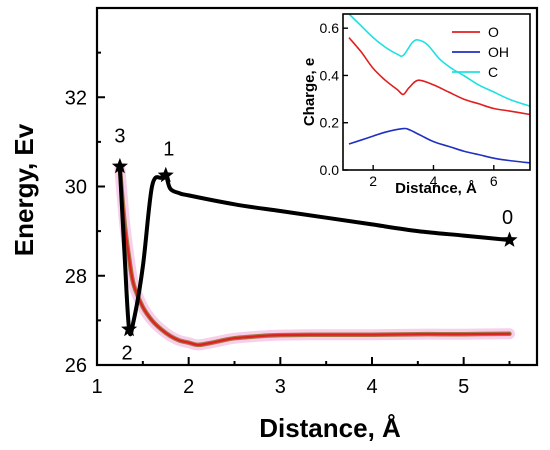 Image resolution: width=550 pixels, height=450 pixels. Describe the element at coordinates (373, 181) in the screenshot. I see `inset-x-tick-label: 2` at that location.